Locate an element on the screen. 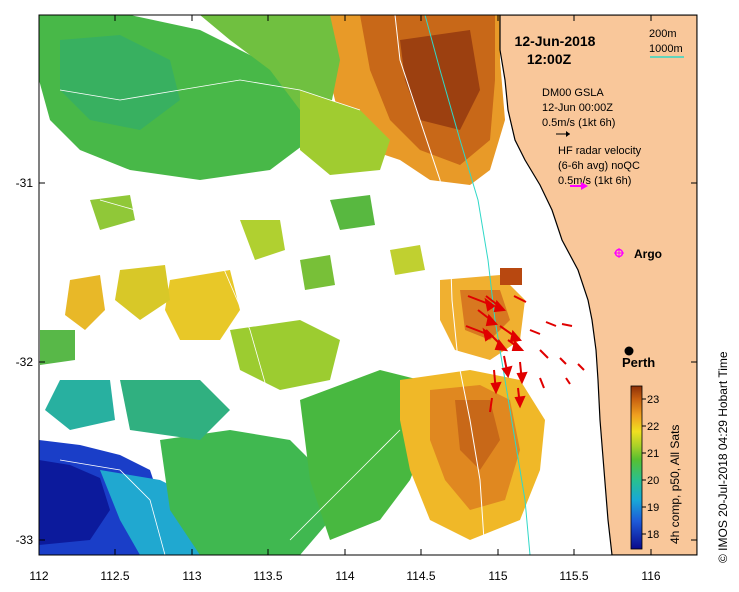 The image size is (739, 592). gsla-date: 12-Jun 00:00Z is located at coordinates (577, 108).